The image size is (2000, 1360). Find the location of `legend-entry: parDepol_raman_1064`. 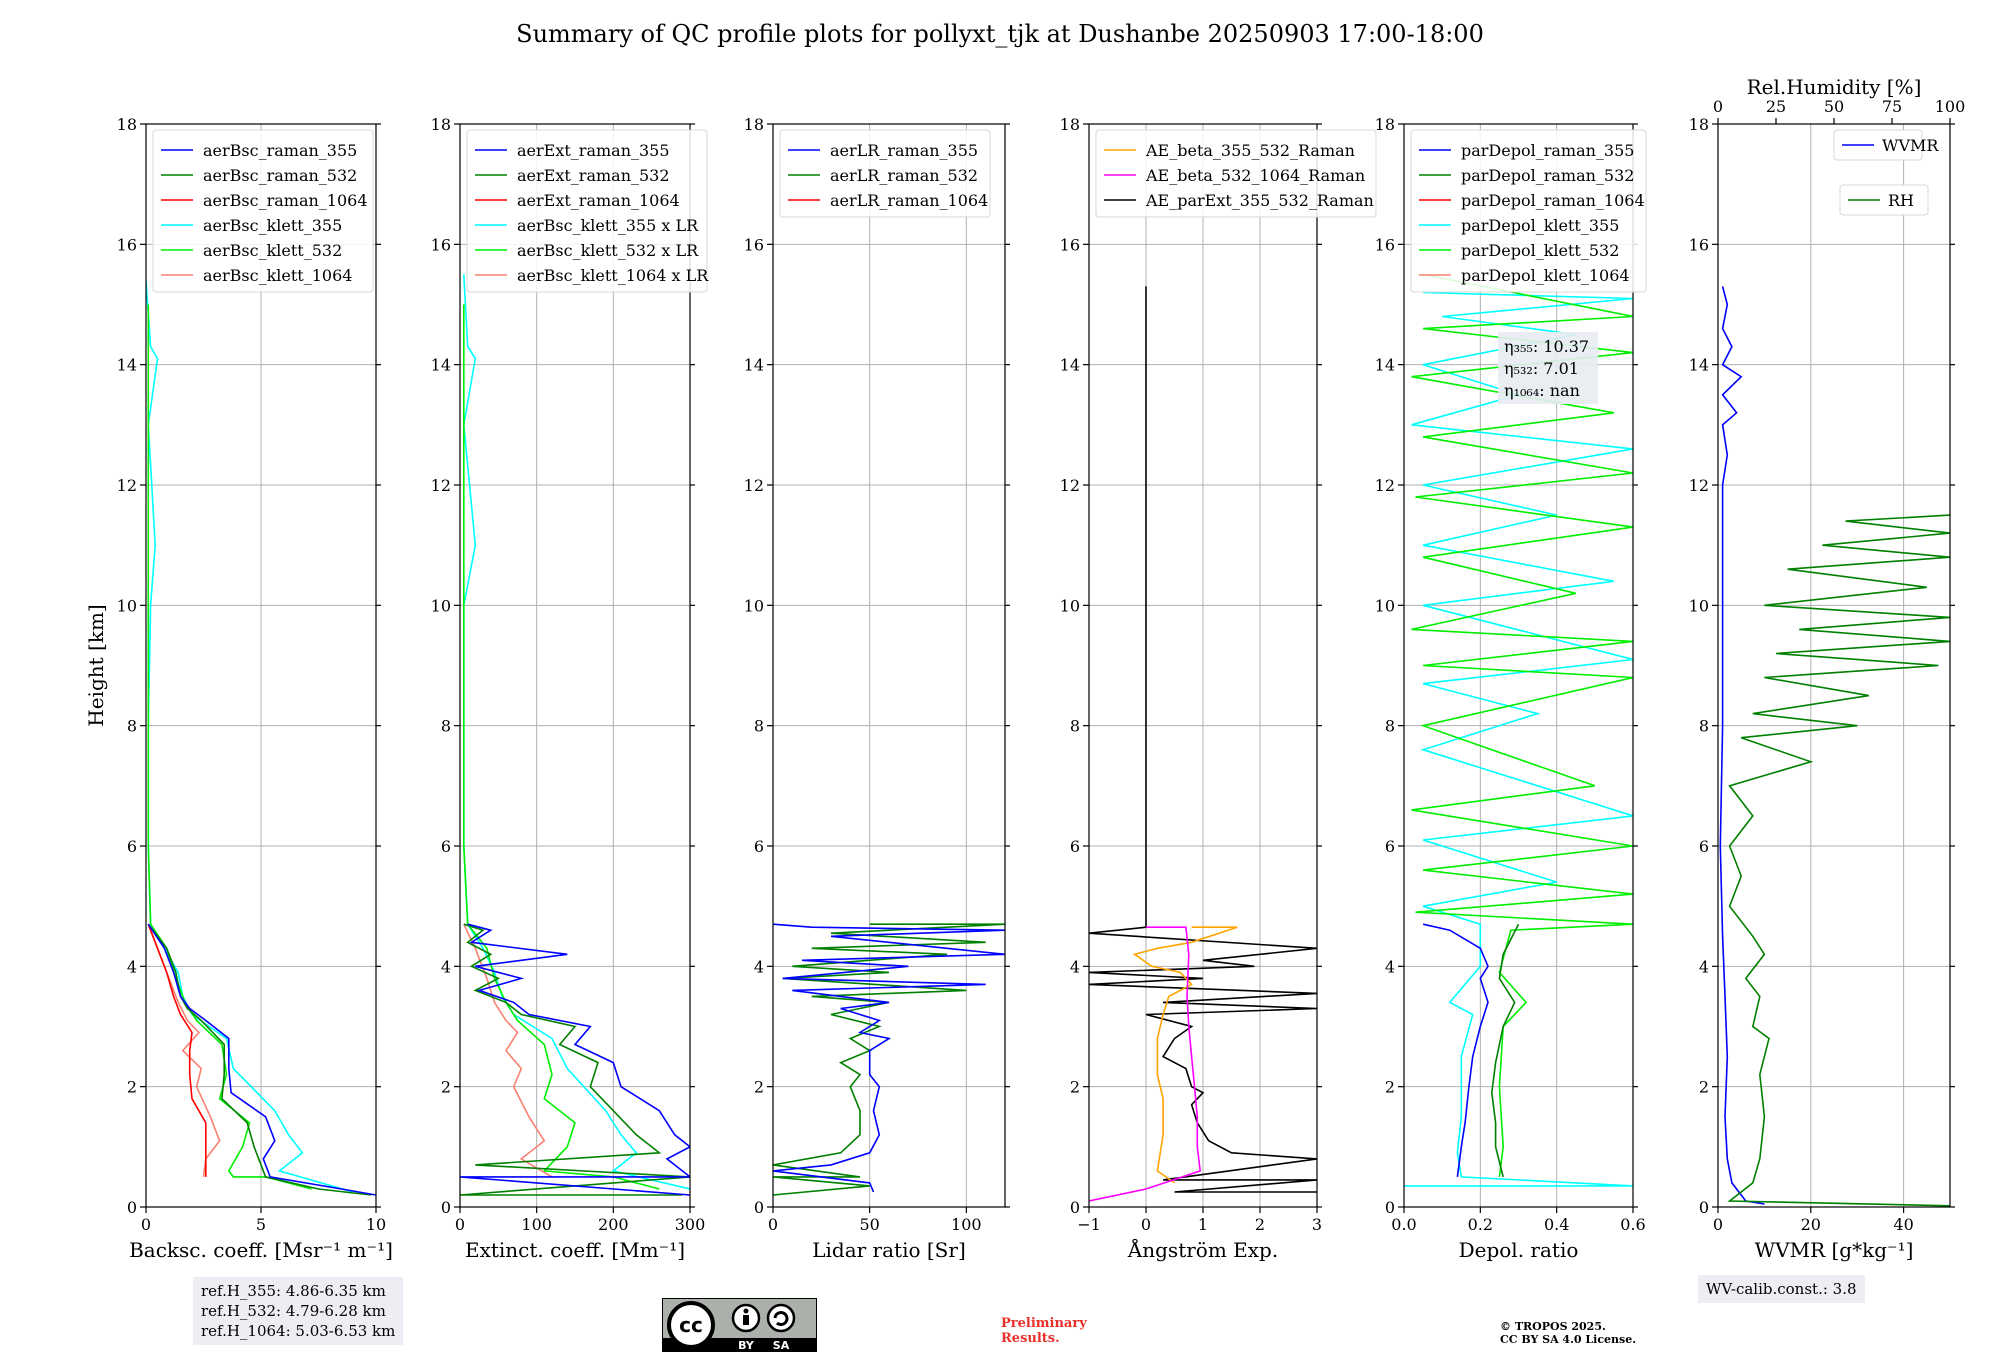

legend-entry: parDepol_raman_1064 is located at coordinates (1553, 200).